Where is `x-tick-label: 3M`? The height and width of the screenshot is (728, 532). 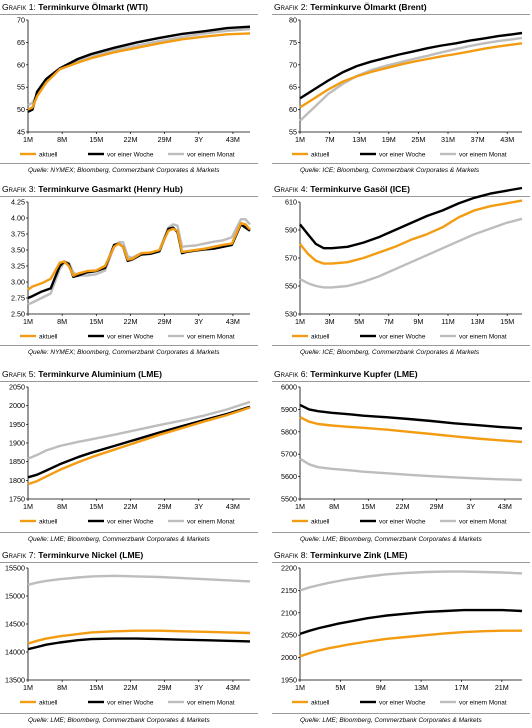
x-tick-label: 3M is located at coordinates (330, 321).